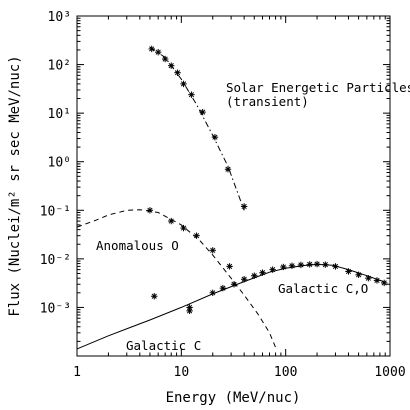  Describe the element at coordinates (239, 372) in the screenshot. I see `x-tick-labels: 1 10 100 1000` at that location.